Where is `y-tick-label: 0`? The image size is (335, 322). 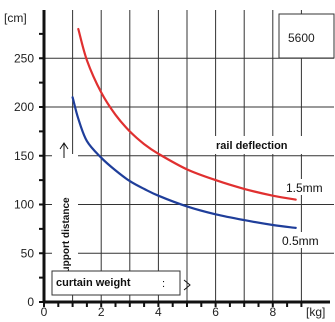 y-tick-label: 0 is located at coordinates (30, 302).